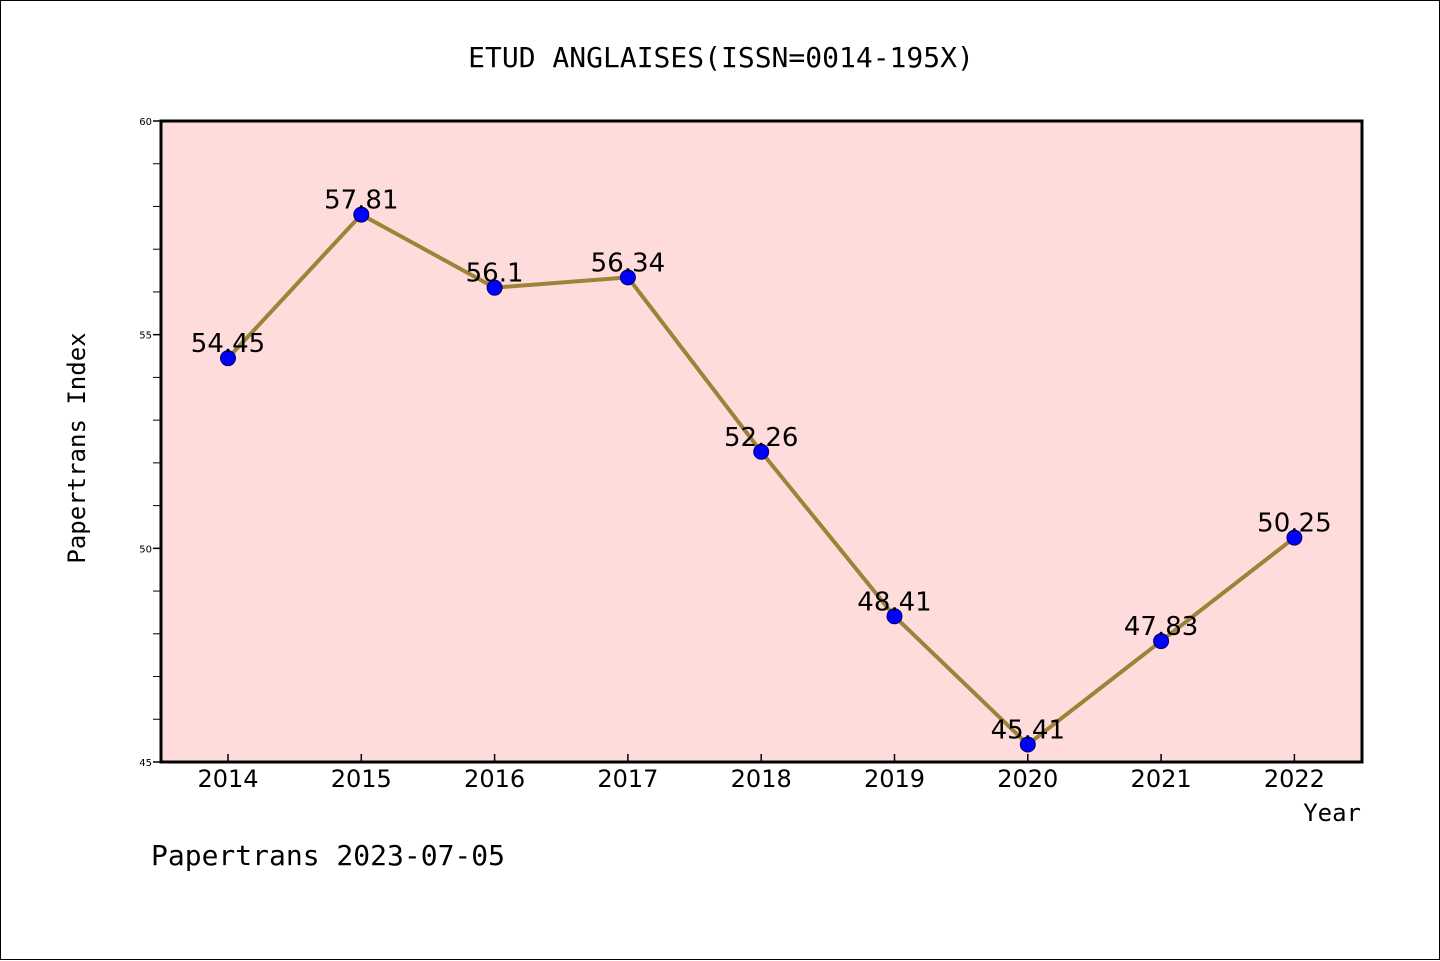 The image size is (1440, 961). I want to click on data-label: 47.83, so click(1161, 627).